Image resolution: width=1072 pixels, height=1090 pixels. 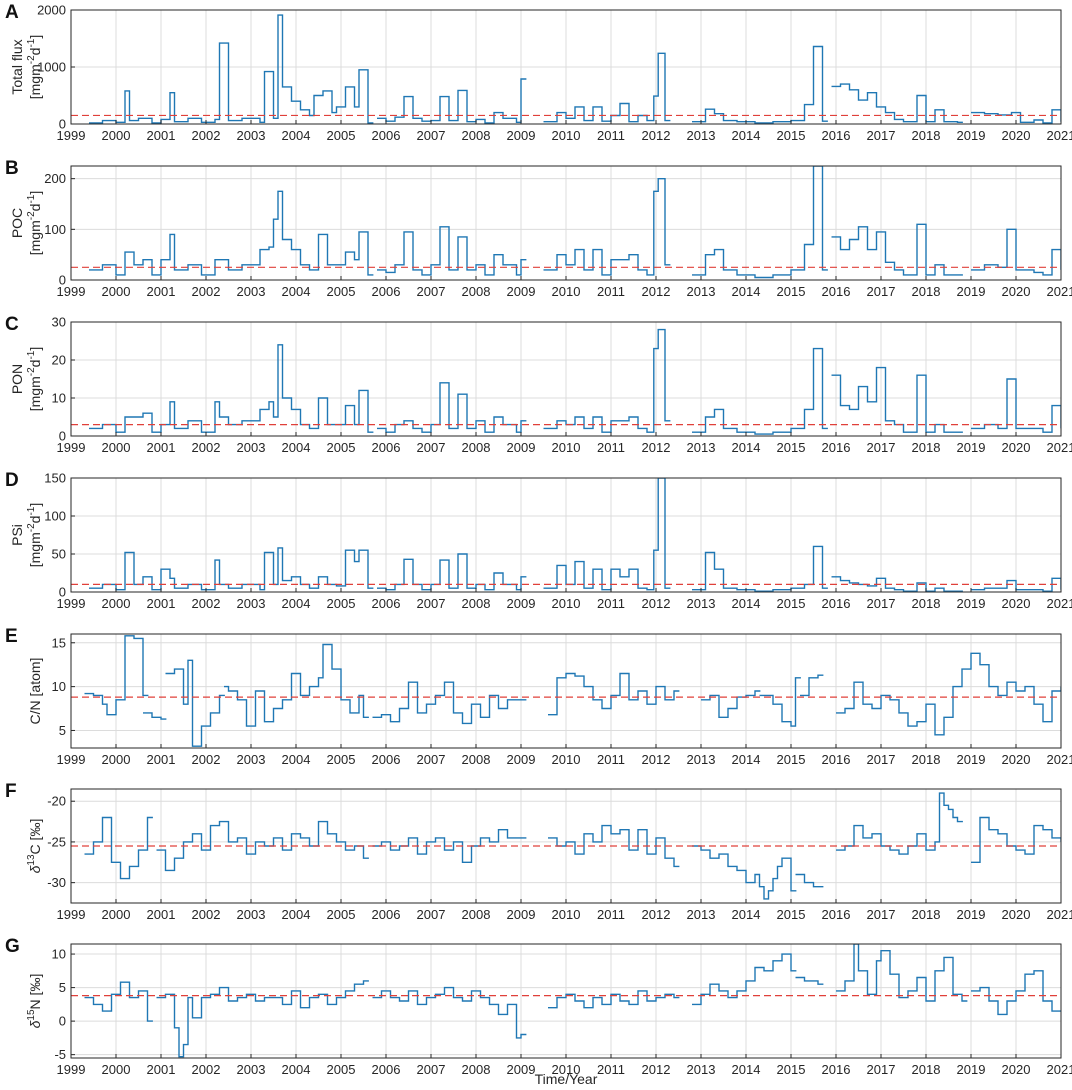 I want to click on y-axis-label-part: -1, so click(x=31, y=510).